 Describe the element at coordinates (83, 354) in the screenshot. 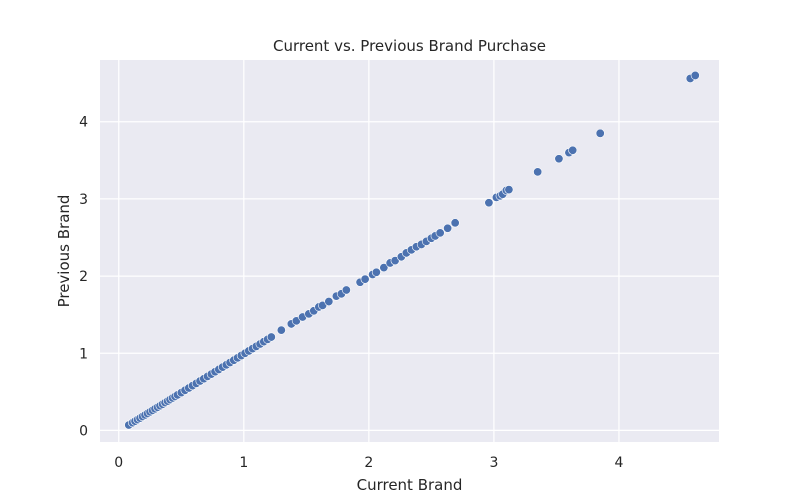

I see `y-tick-label: 1` at that location.